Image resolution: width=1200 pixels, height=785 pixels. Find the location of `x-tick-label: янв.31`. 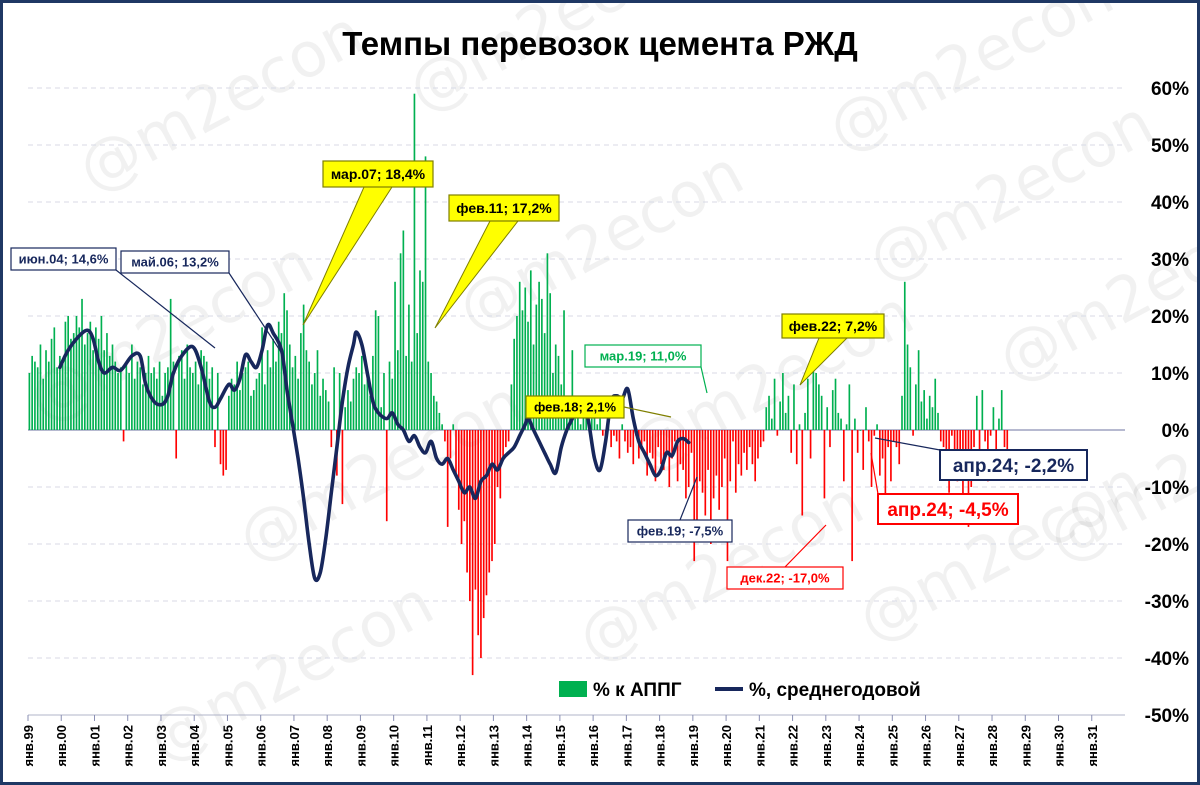

x-tick-label: янв.31 is located at coordinates (1092, 746).